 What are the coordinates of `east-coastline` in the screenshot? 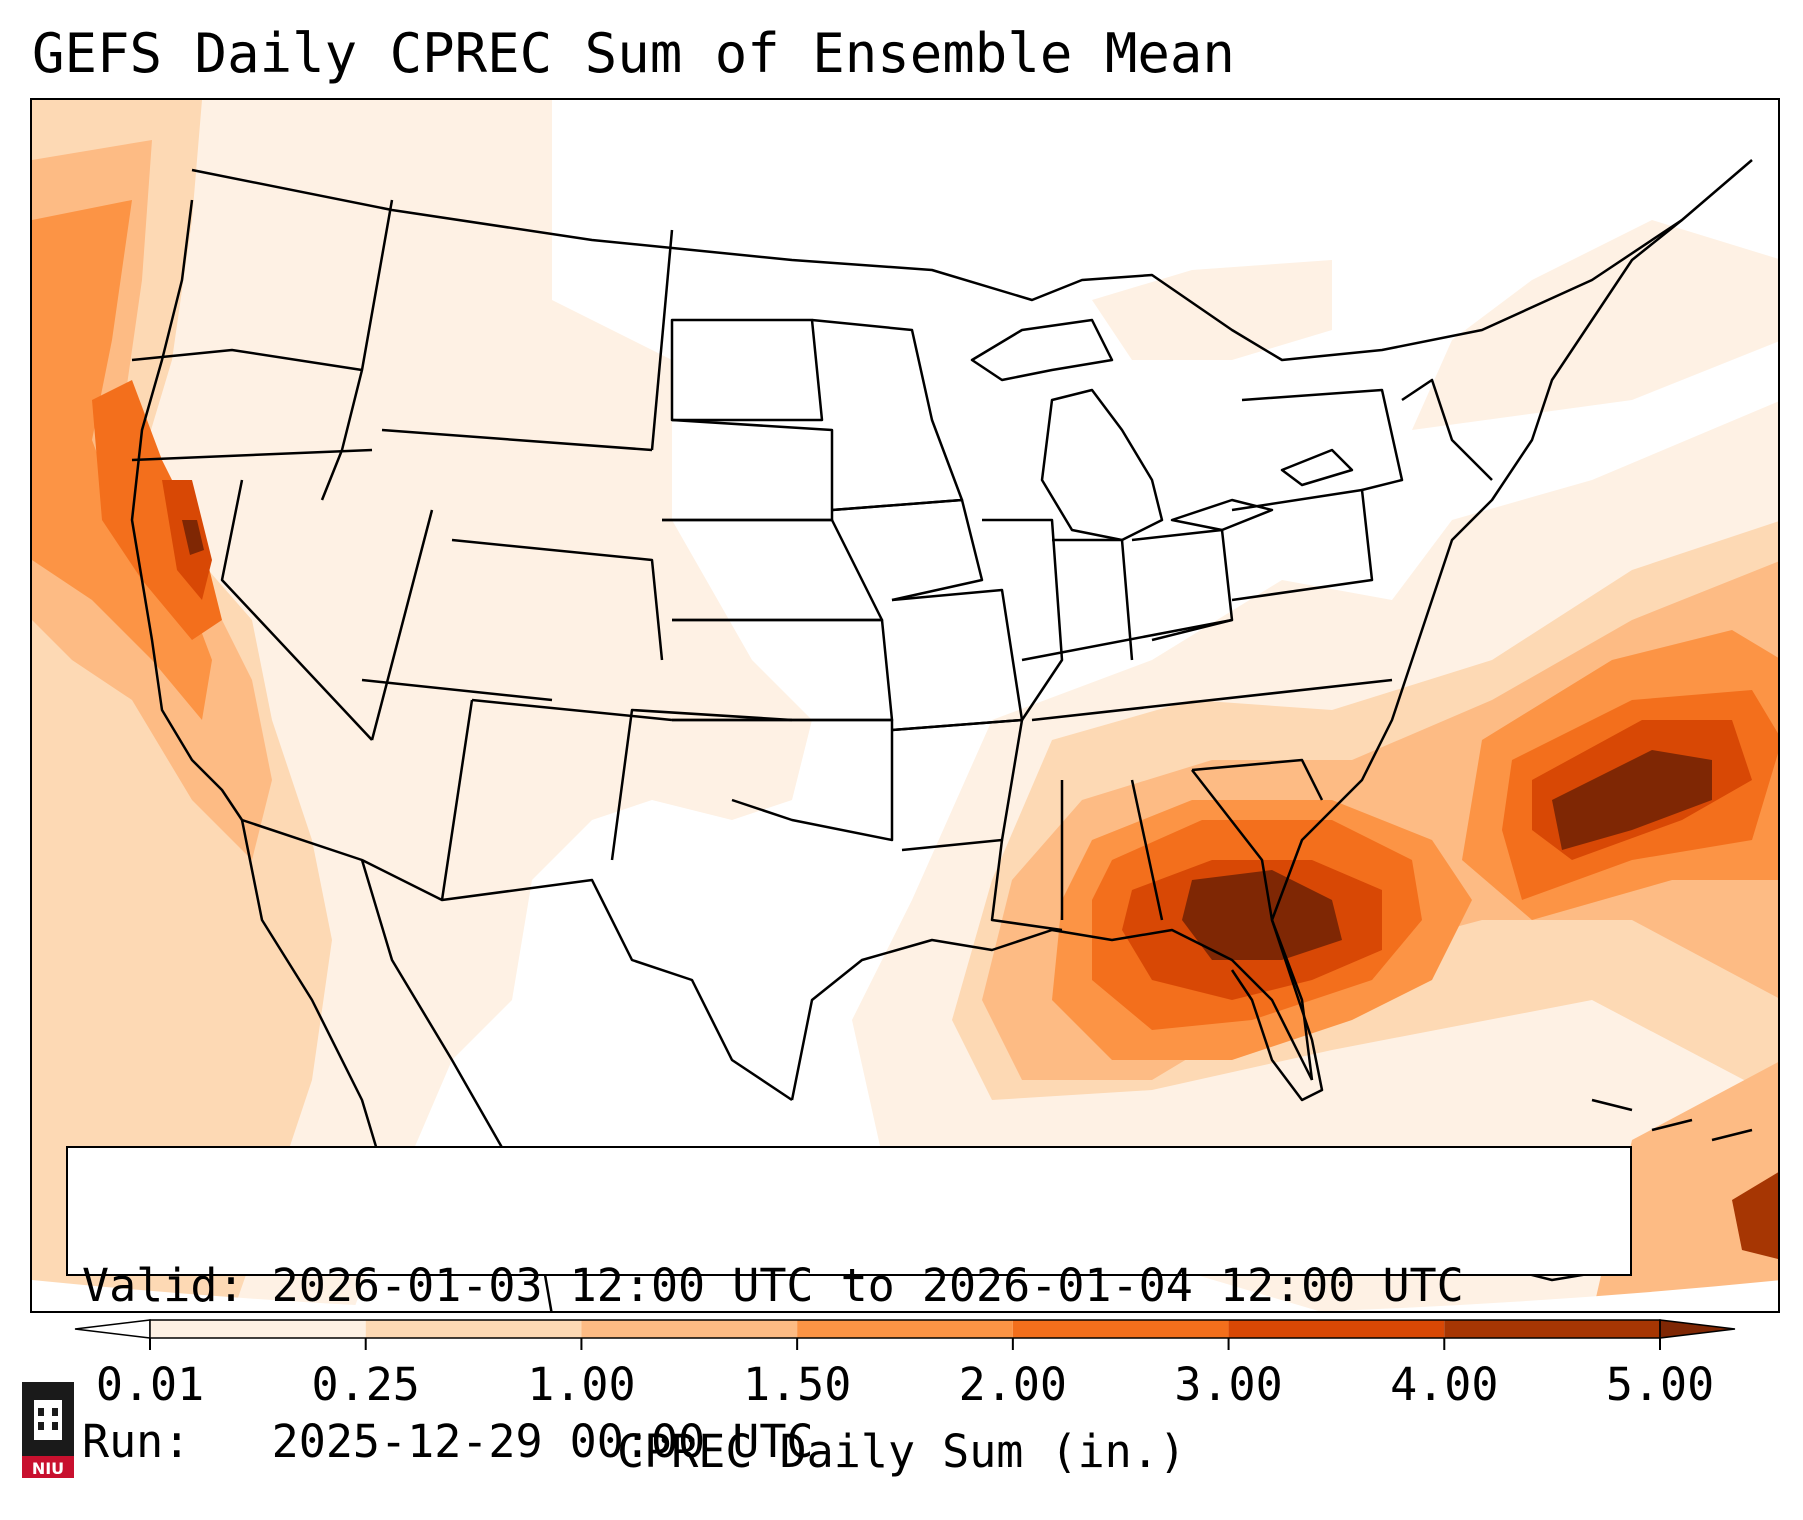 It's located at (1476, 650).